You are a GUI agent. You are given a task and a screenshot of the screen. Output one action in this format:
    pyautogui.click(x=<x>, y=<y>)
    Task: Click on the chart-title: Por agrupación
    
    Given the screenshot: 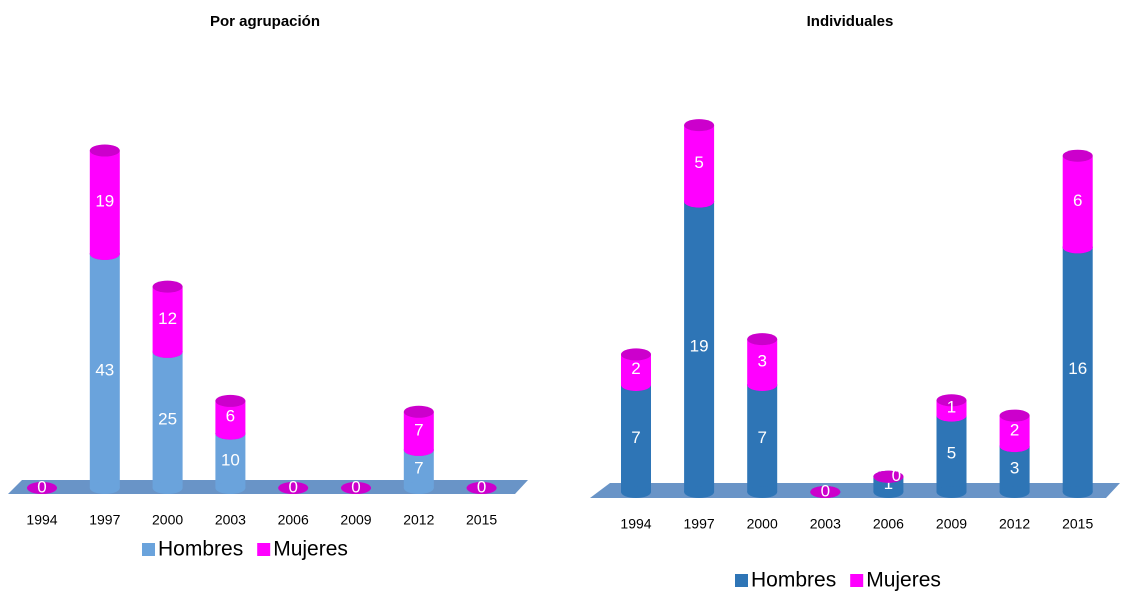 What is the action you would take?
    pyautogui.click(x=265, y=21)
    